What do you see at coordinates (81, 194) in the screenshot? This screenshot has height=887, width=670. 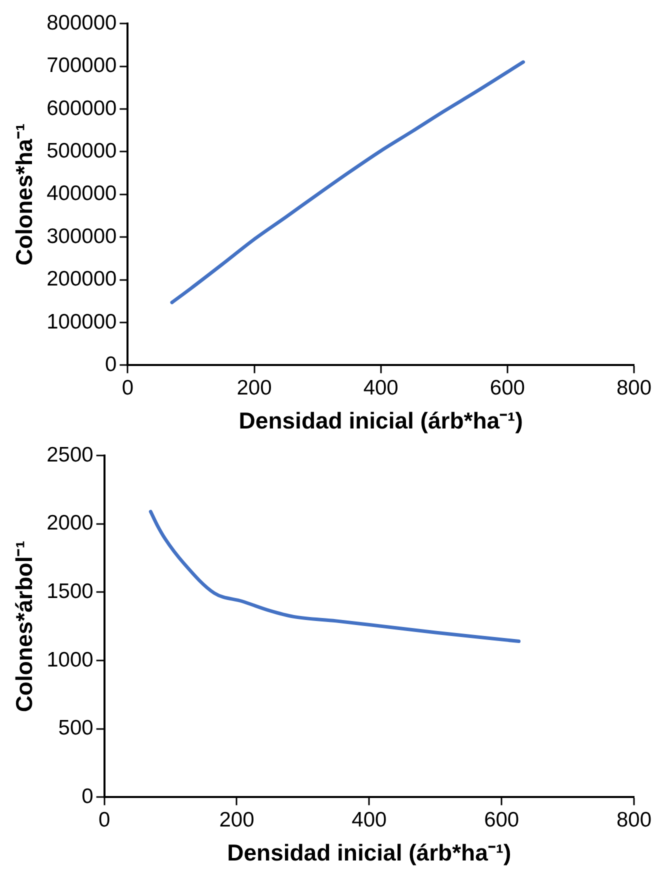 I see `y-tick-label: 400000` at bounding box center [81, 194].